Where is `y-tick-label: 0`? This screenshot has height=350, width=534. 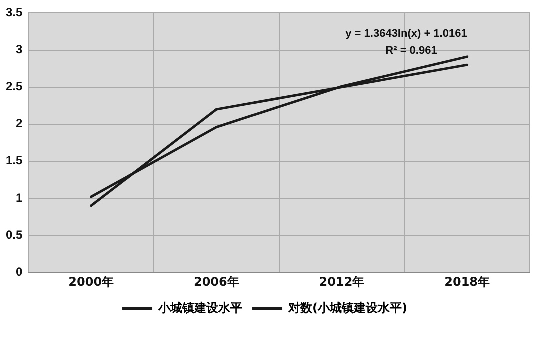 y-tick-label: 0 is located at coordinates (19, 271).